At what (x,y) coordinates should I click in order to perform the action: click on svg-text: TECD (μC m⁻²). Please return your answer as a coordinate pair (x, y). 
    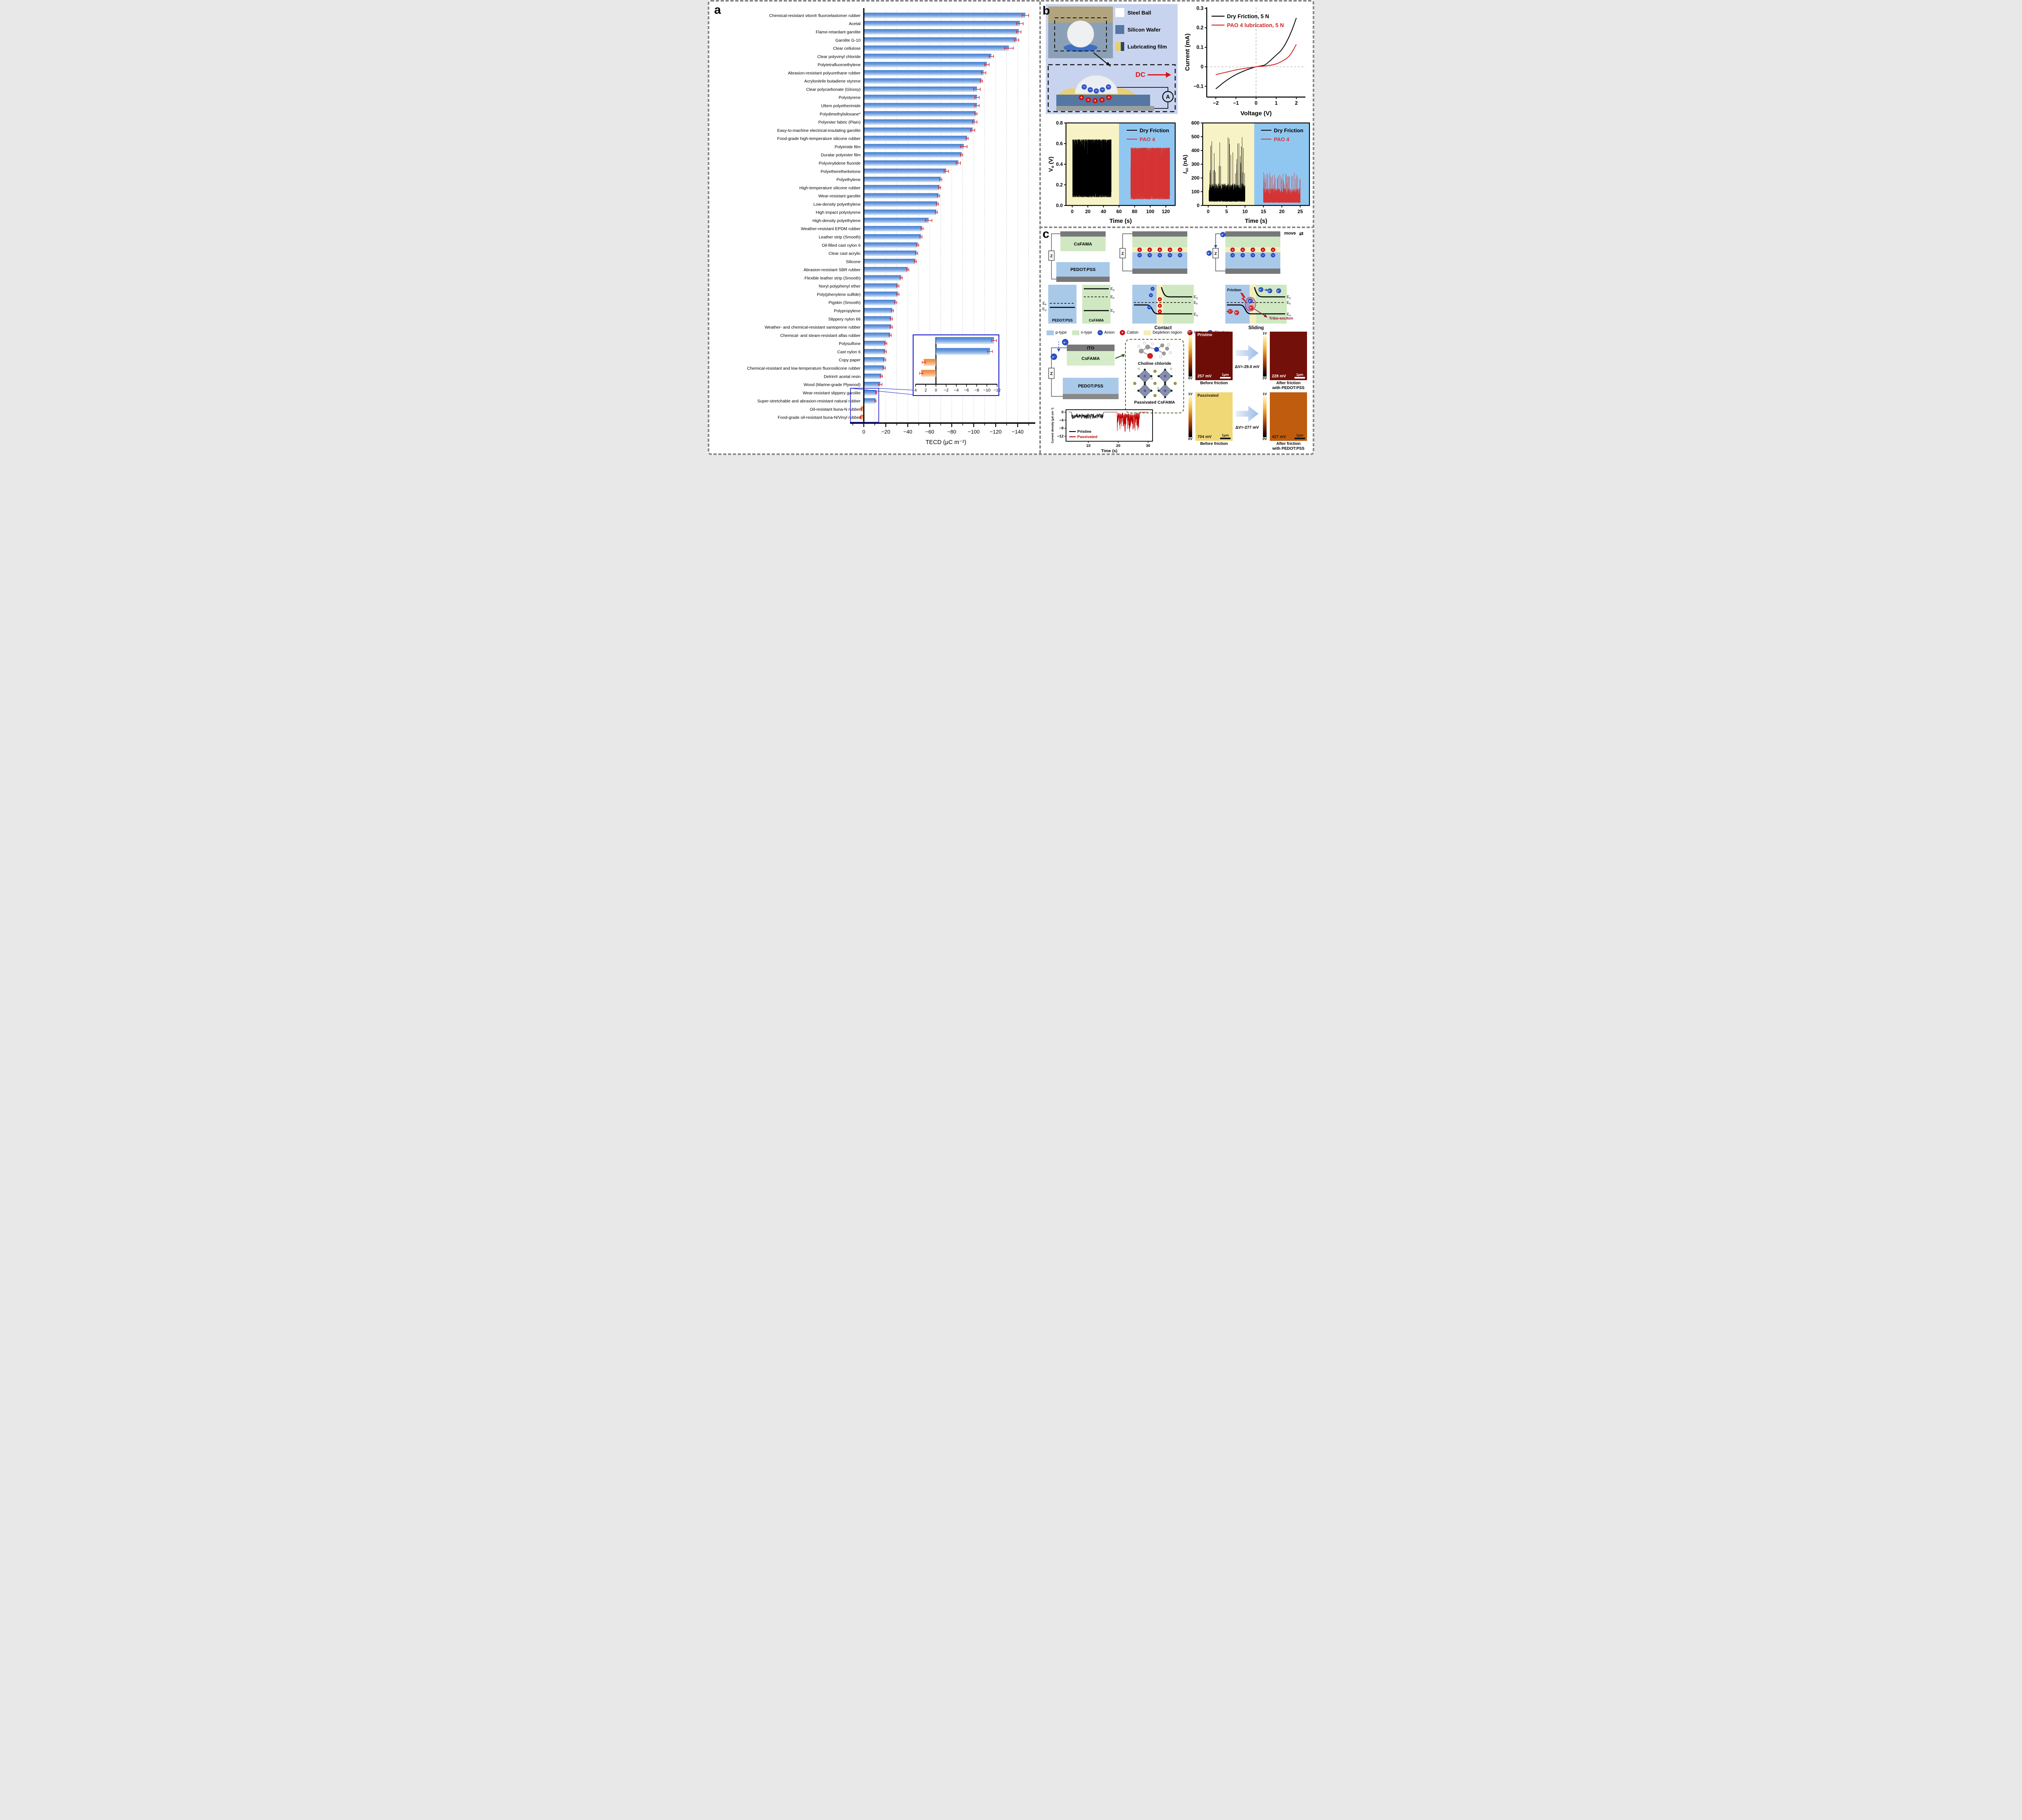
    Looking at the image, I should click on (946, 442).